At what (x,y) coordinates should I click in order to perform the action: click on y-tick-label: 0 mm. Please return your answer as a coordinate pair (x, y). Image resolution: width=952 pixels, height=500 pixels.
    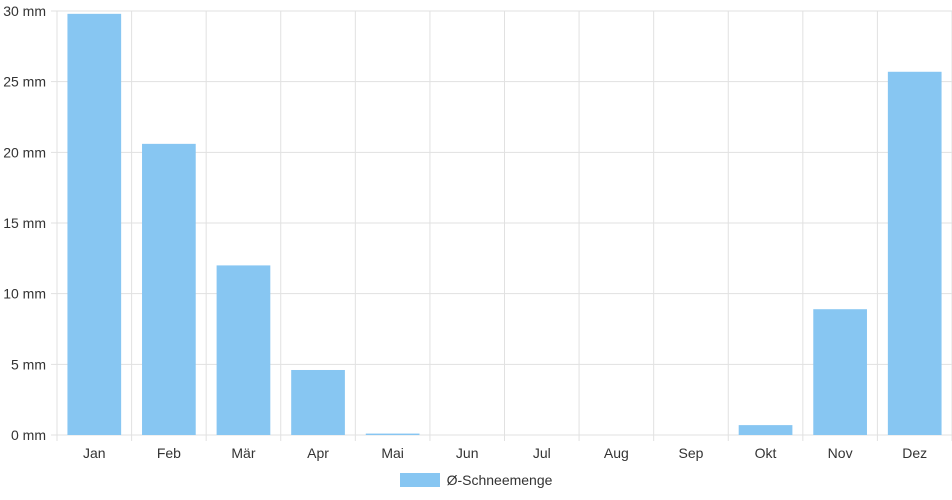
    Looking at the image, I should click on (28, 435).